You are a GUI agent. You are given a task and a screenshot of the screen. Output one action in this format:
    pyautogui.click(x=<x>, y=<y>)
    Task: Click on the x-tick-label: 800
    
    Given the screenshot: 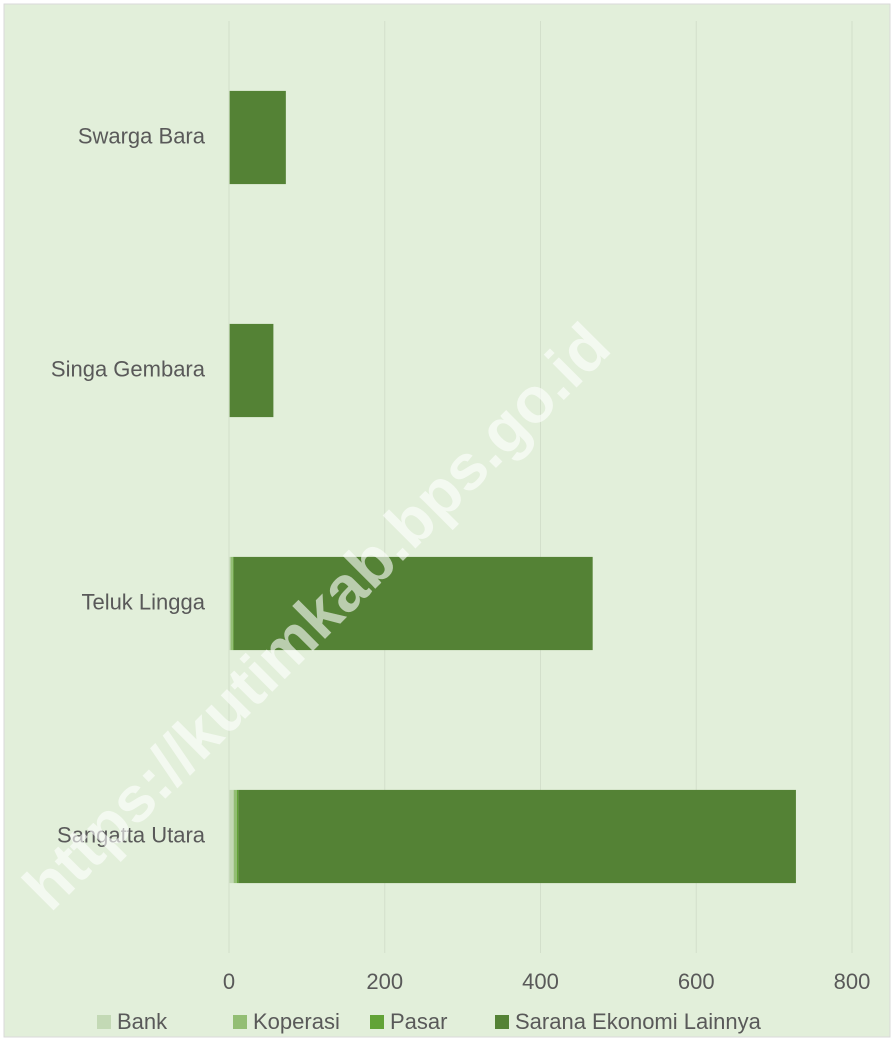 What is the action you would take?
    pyautogui.click(x=852, y=981)
    